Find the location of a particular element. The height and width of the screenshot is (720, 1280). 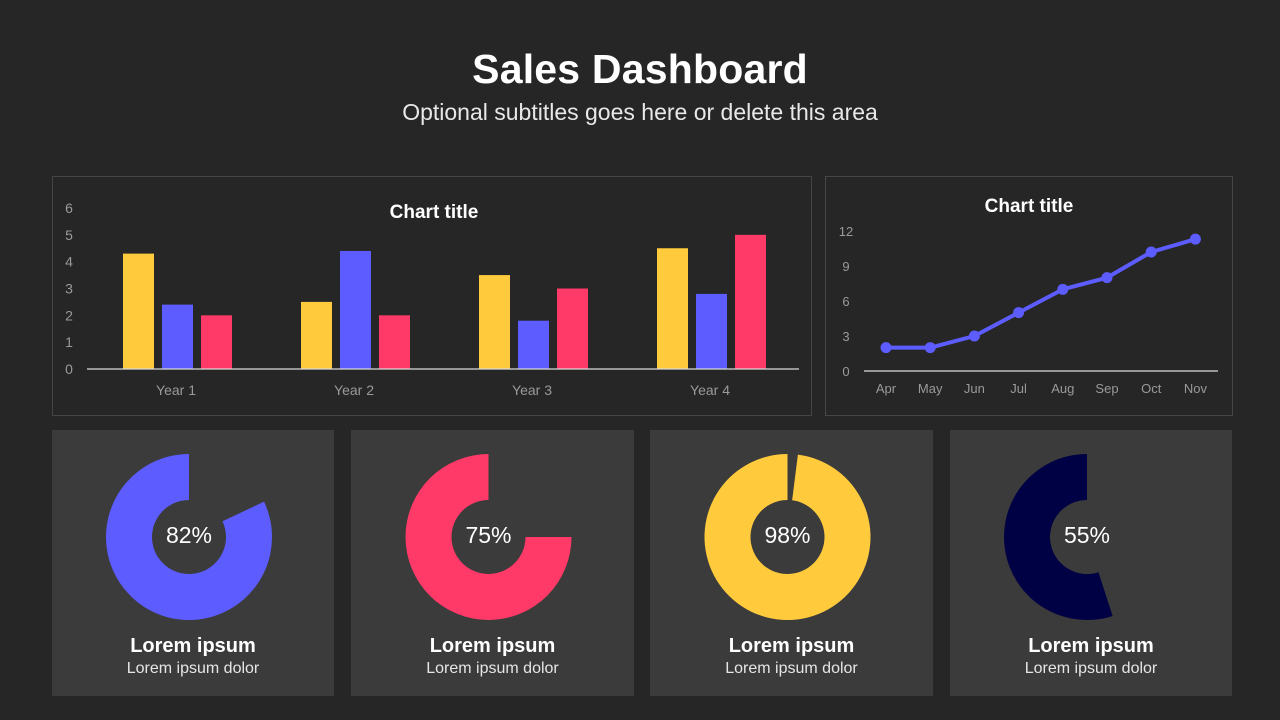

donut-percent-label: 82% is located at coordinates (189, 535).